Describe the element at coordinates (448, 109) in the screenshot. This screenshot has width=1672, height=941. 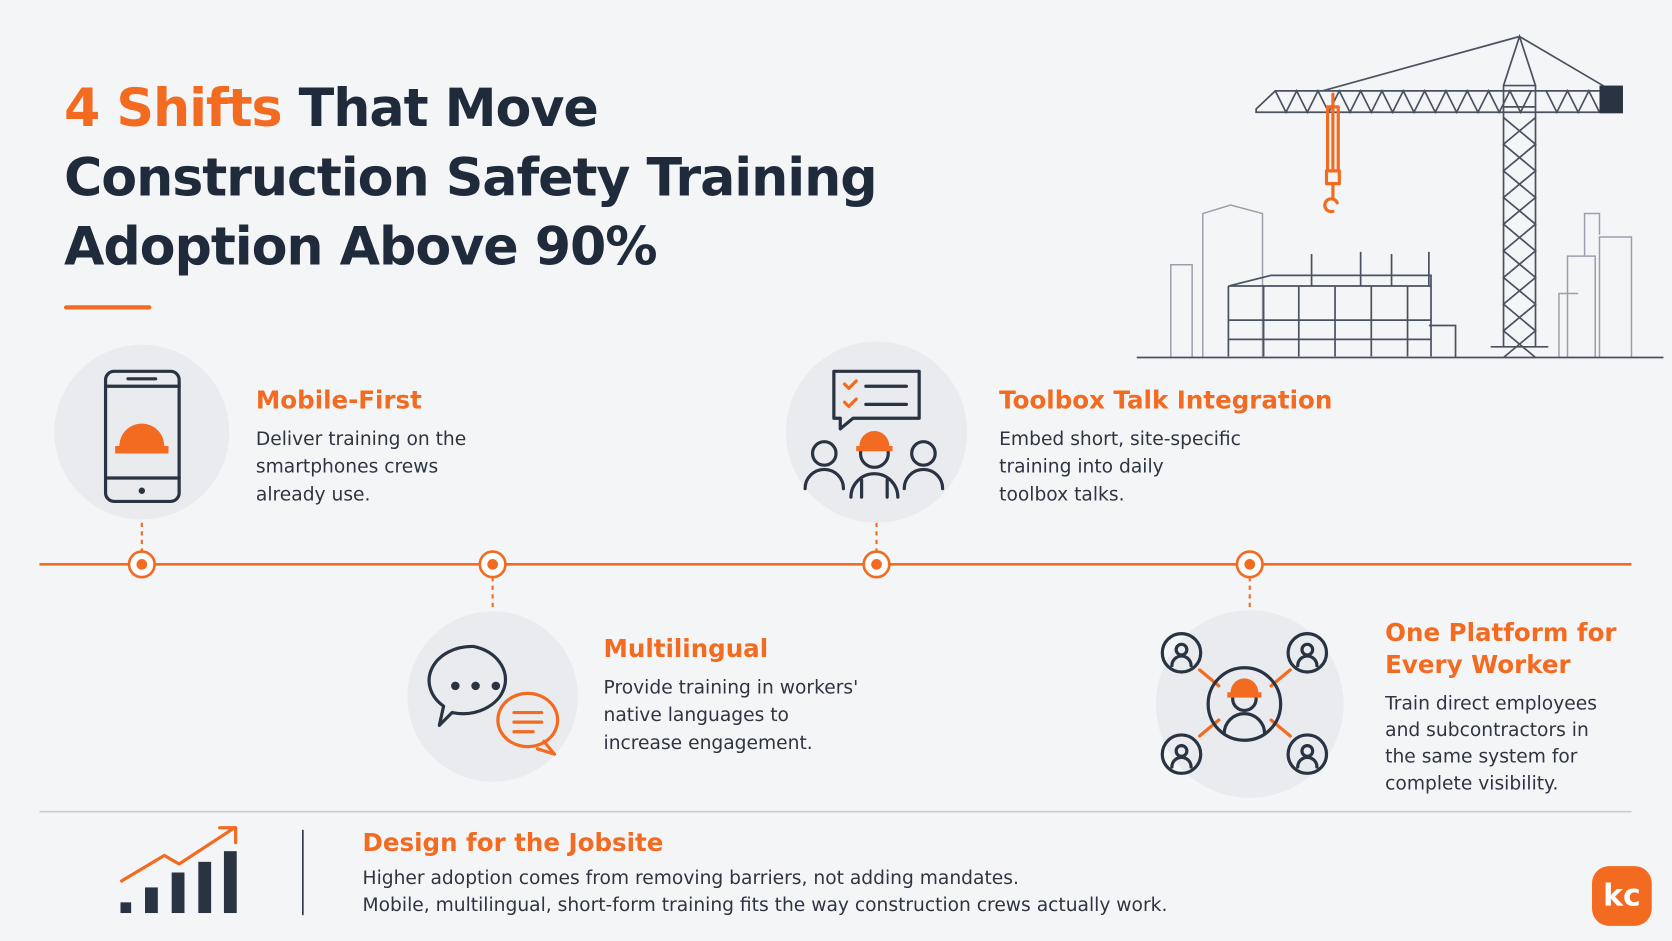
I see `title-rest: That Move` at that location.